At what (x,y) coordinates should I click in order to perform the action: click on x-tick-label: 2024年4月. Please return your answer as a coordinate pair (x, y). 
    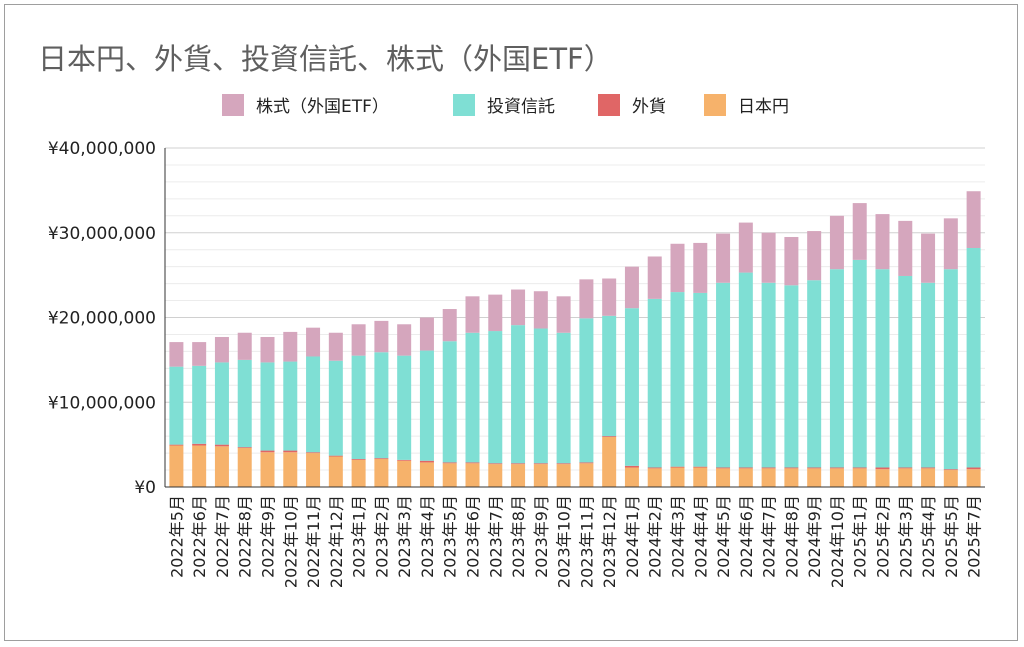
    Looking at the image, I should click on (700, 536).